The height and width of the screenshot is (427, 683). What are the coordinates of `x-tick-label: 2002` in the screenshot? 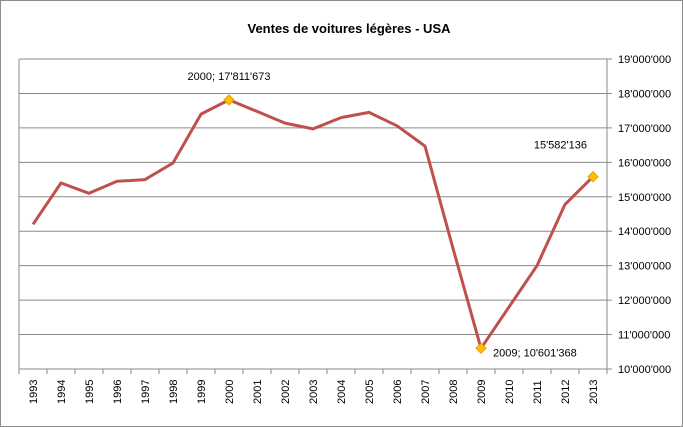 It's located at (286, 392).